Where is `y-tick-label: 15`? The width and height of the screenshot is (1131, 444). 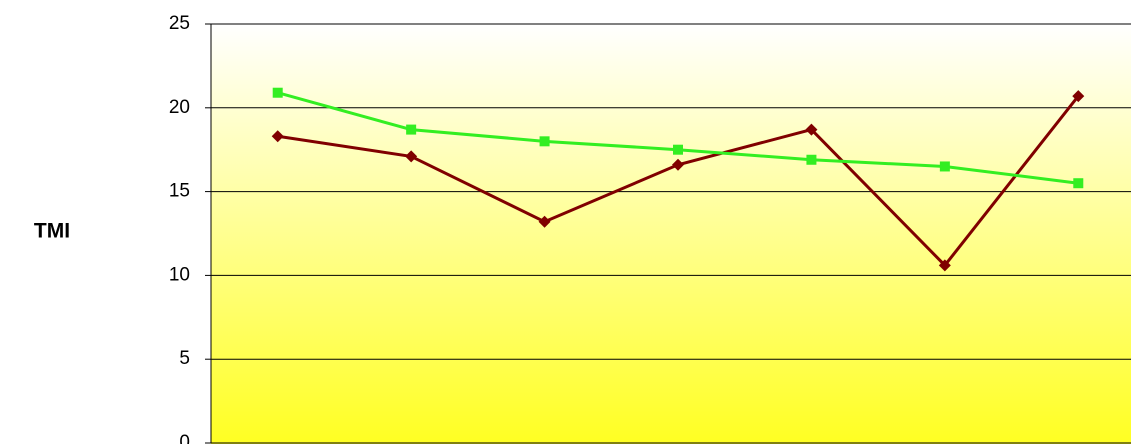 y-tick-label: 15 is located at coordinates (179, 191).